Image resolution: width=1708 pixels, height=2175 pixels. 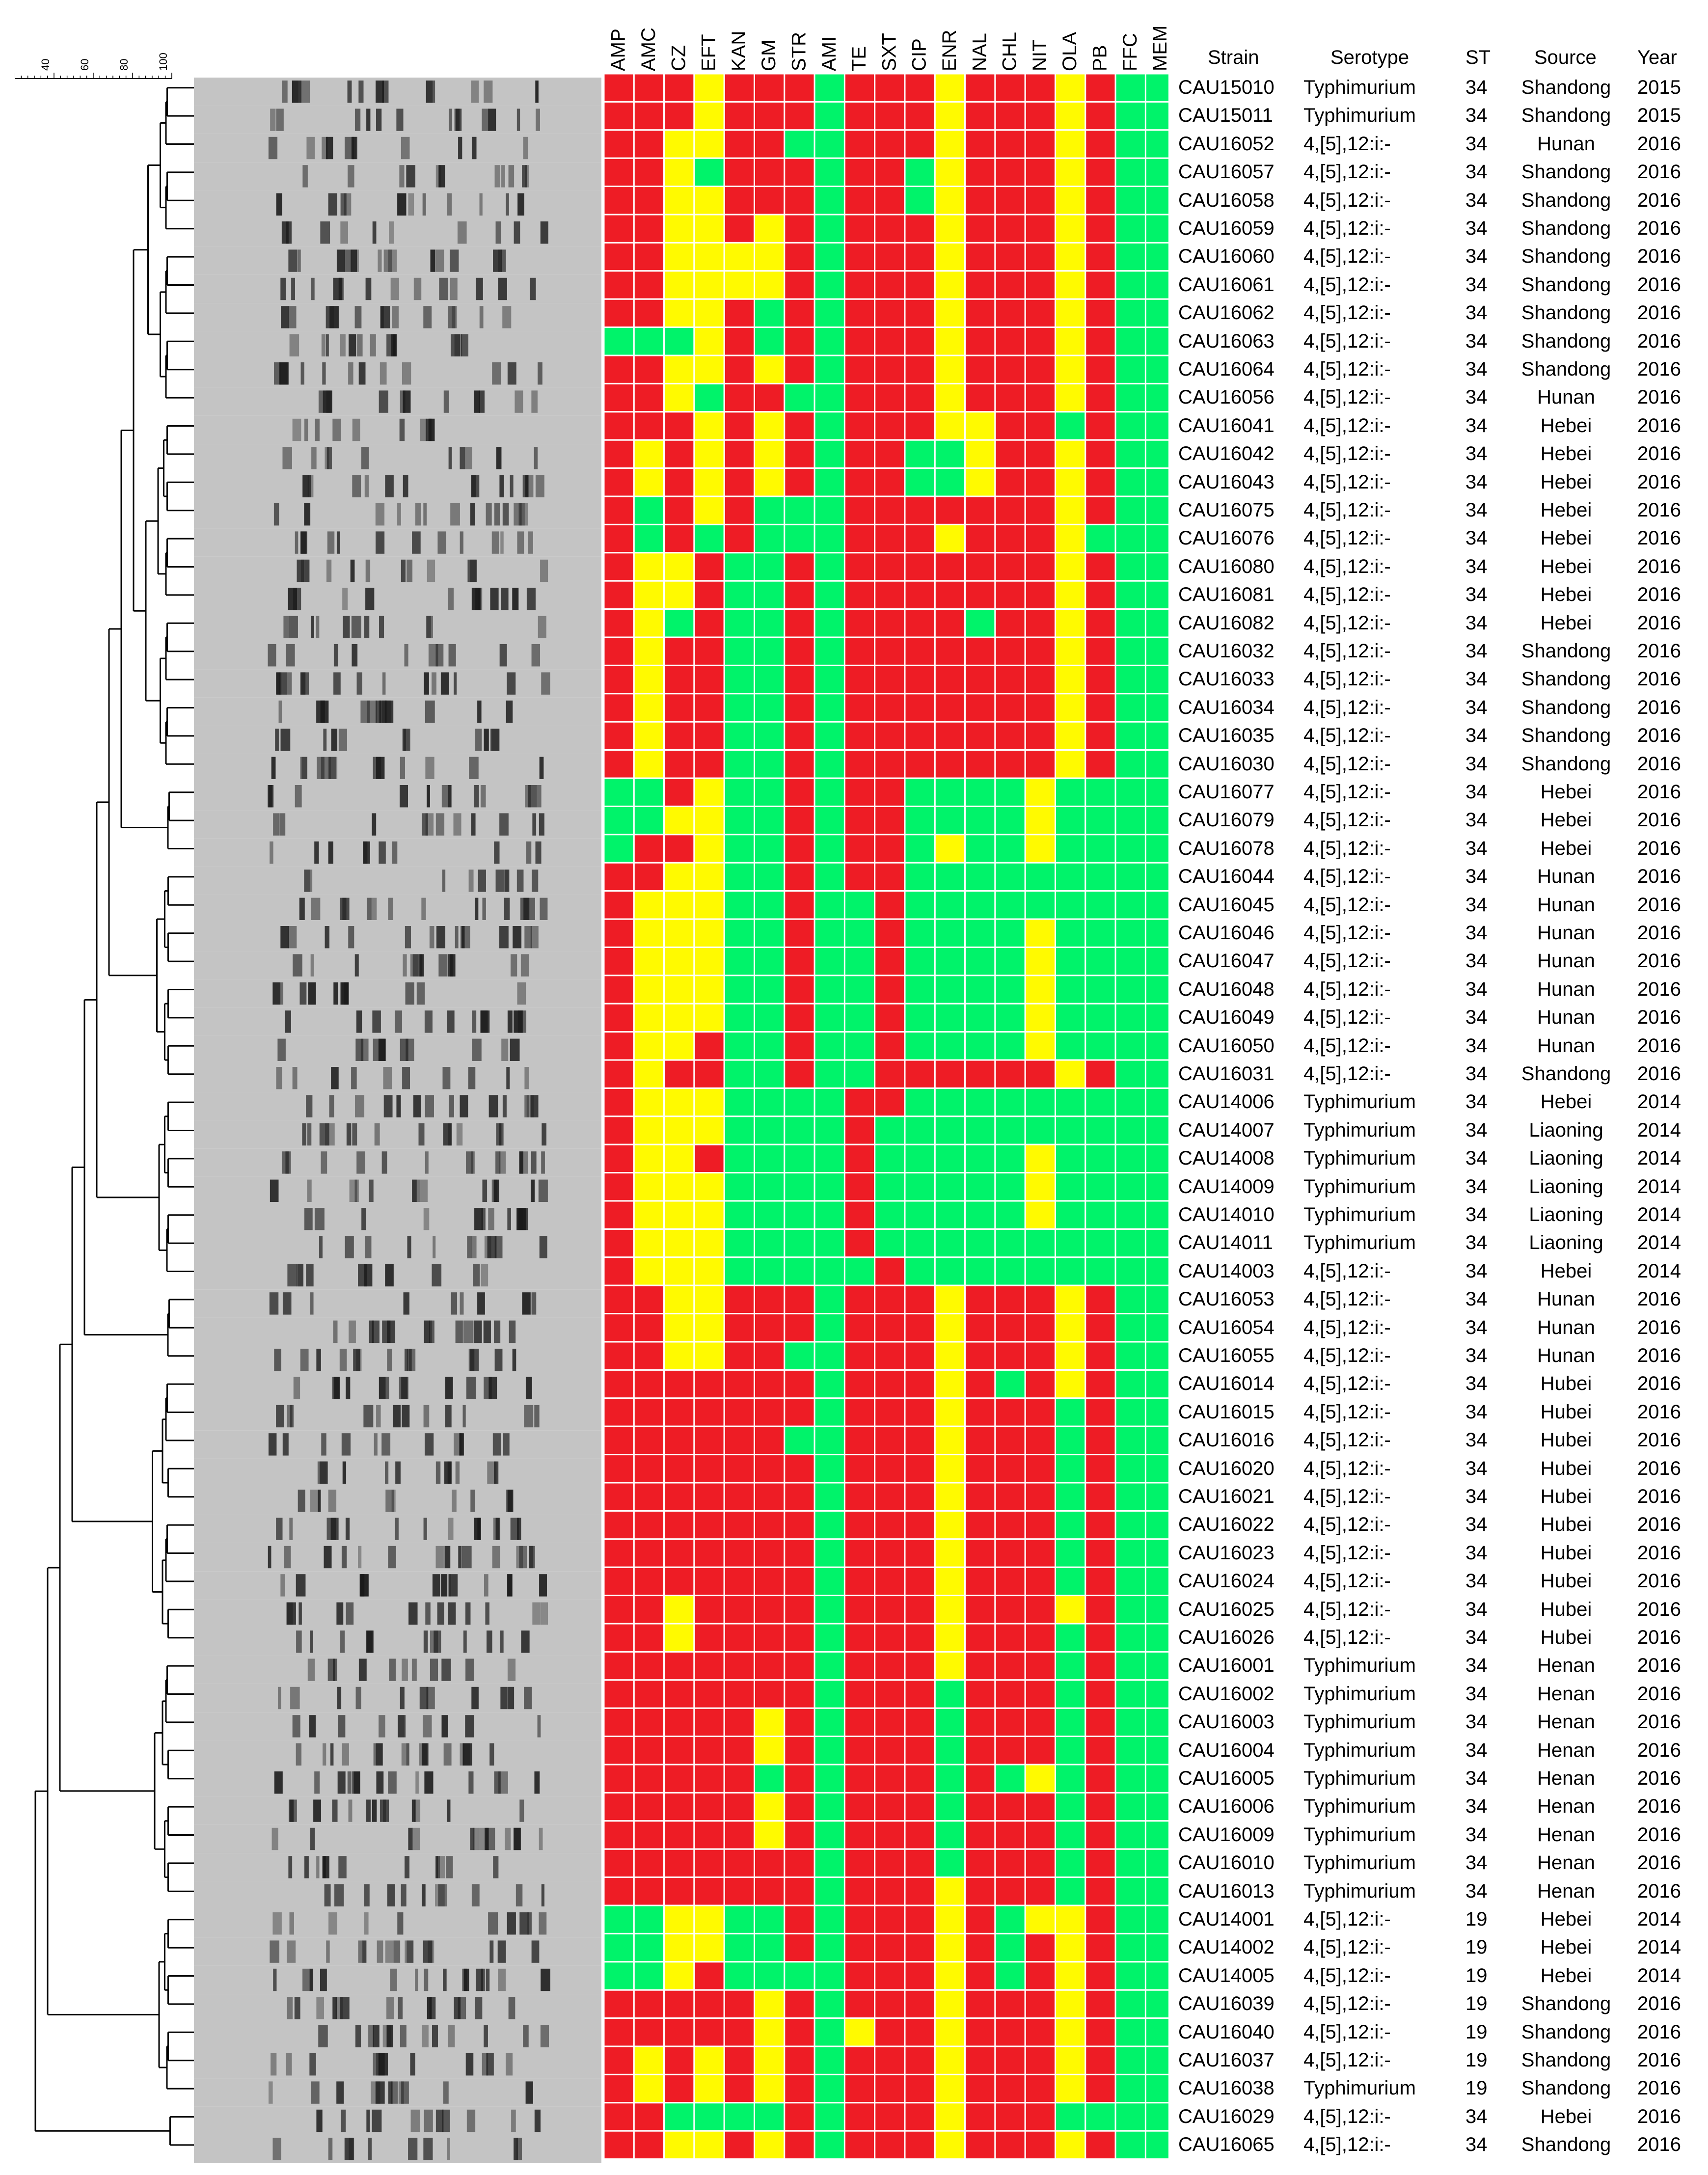 What do you see at coordinates (618, 50) in the screenshot?
I see `antibiotic-label: AMP` at bounding box center [618, 50].